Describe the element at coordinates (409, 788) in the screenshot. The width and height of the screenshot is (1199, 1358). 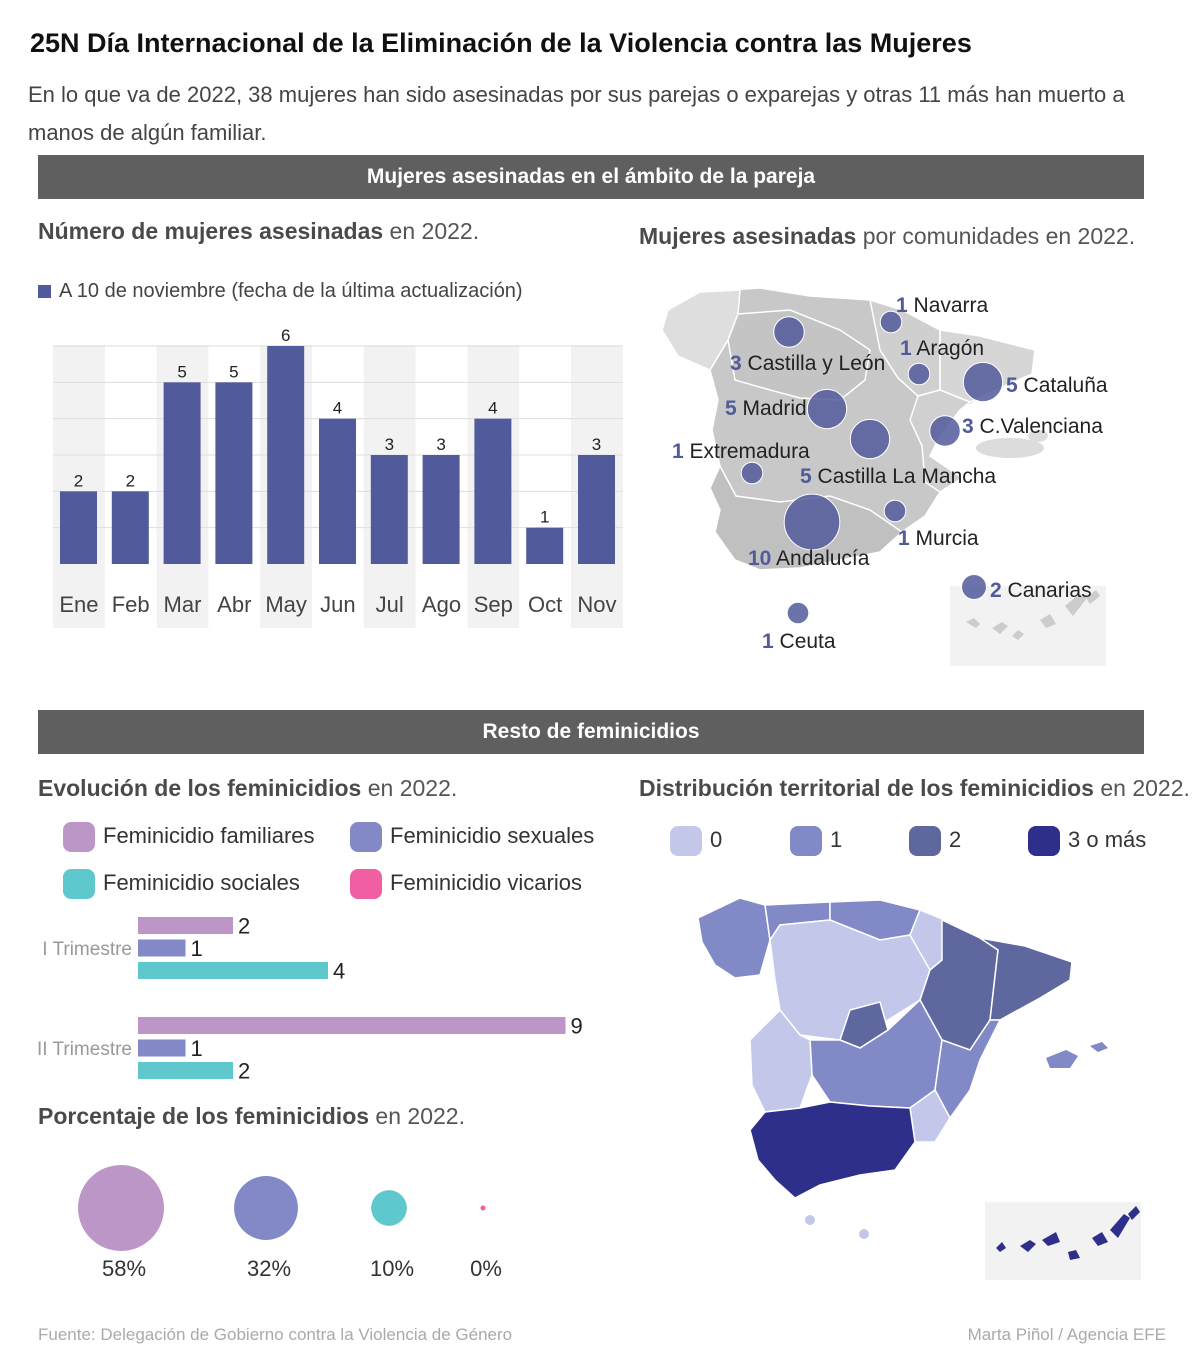
I see `evolution-title-rest: en 2022.` at that location.